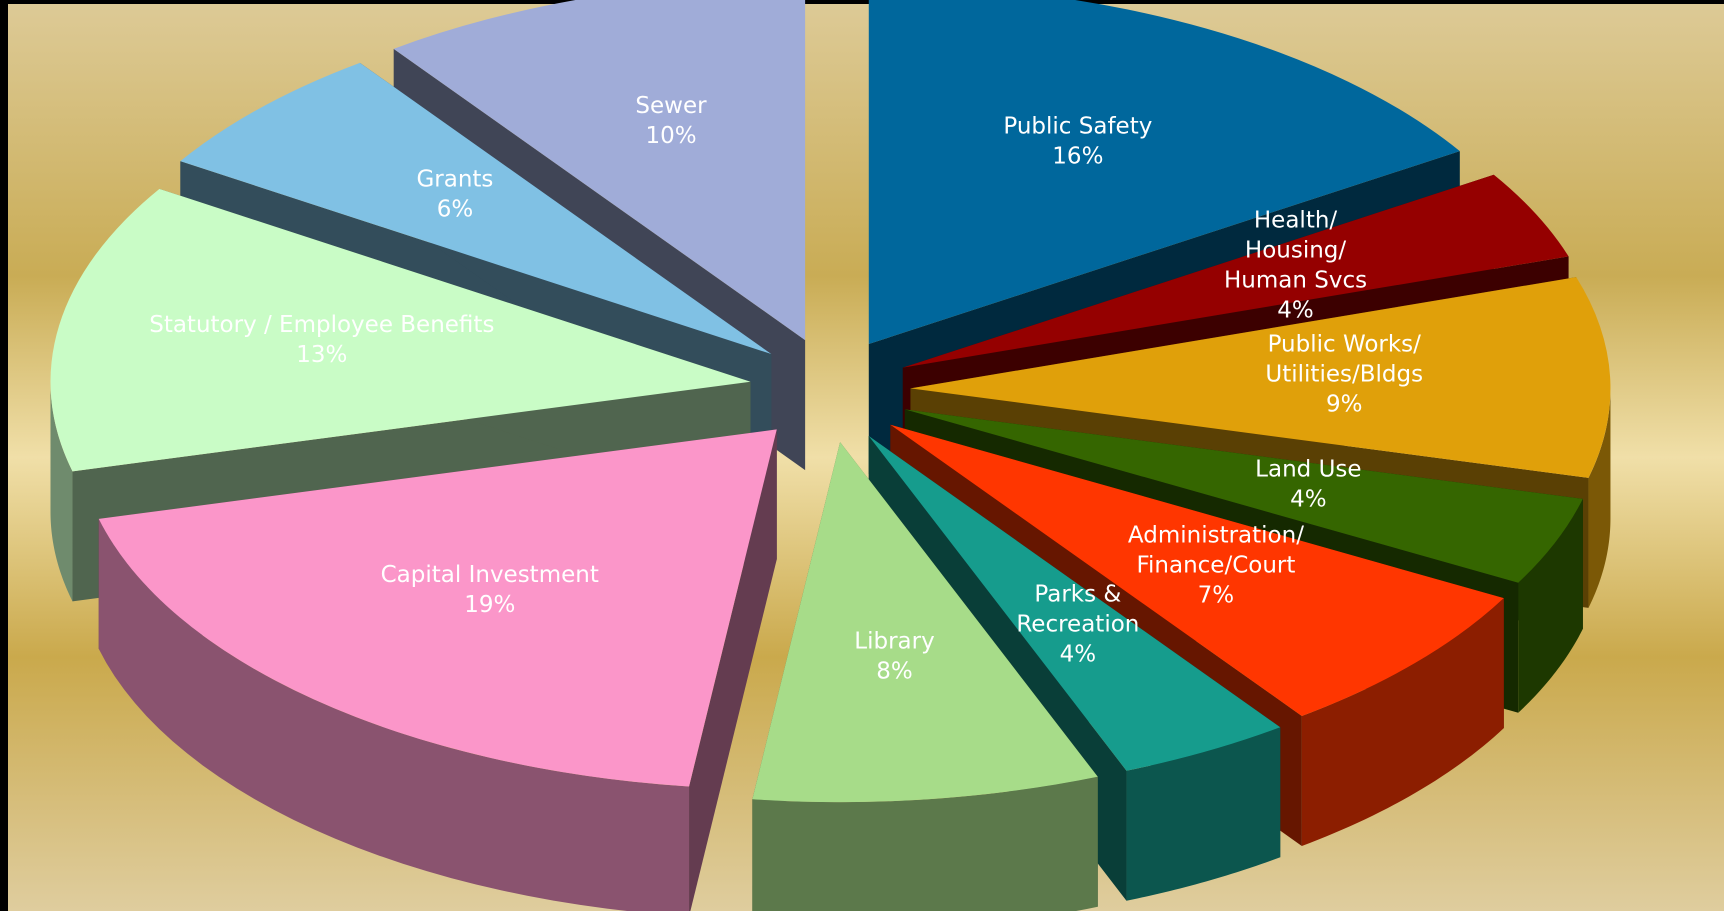 Image resolution: width=1724 pixels, height=911 pixels. What do you see at coordinates (394, 714) in the screenshot?
I see `slice-outer-wall-capital-investment` at bounding box center [394, 714].